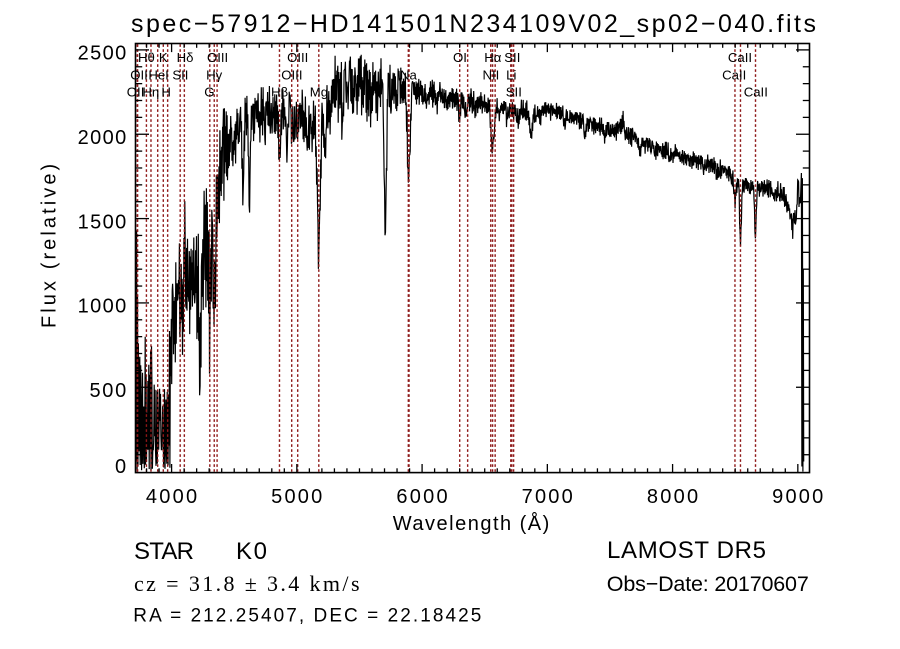 This screenshot has width=900, height=649. What do you see at coordinates (102, 307) in the screenshot?
I see `svg-text: 1000` at bounding box center [102, 307].